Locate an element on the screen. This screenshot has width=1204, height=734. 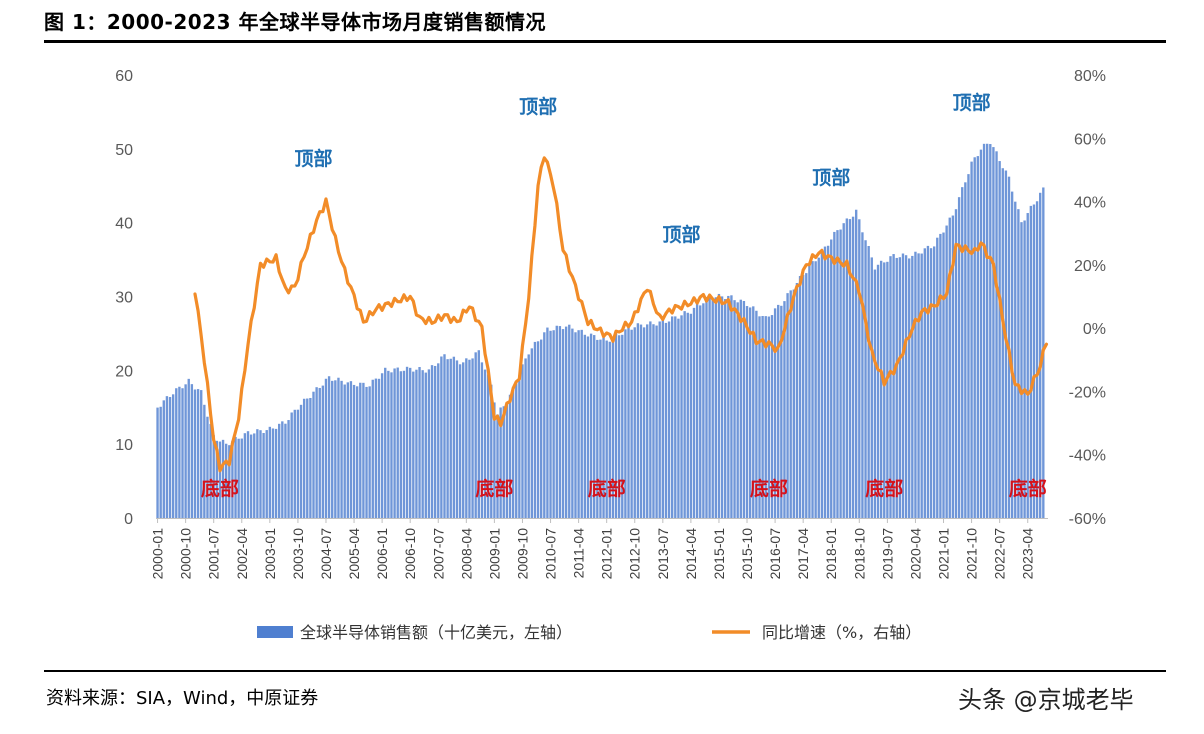
left-axis-tick: 30 is located at coordinates (124, 298).